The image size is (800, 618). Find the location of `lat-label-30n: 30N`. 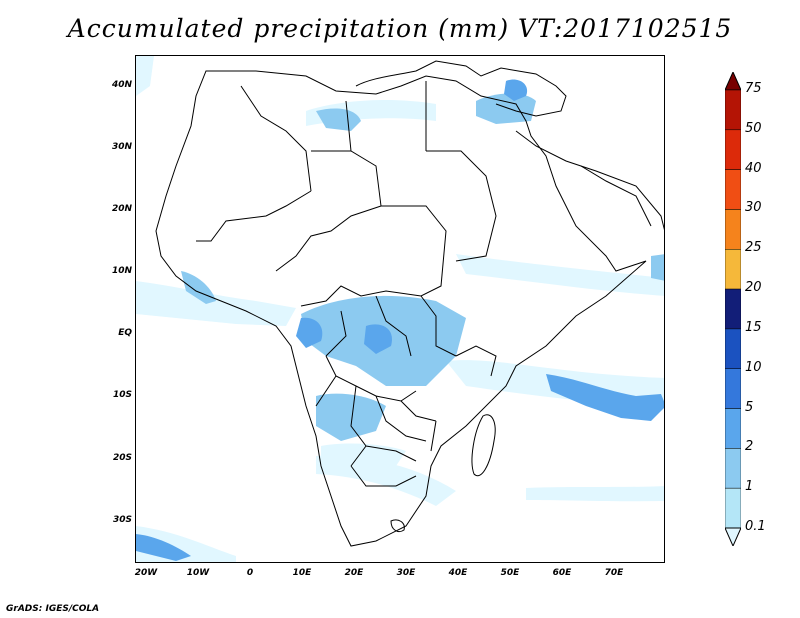

lat-label-30n: 30N is located at coordinates (121, 147).